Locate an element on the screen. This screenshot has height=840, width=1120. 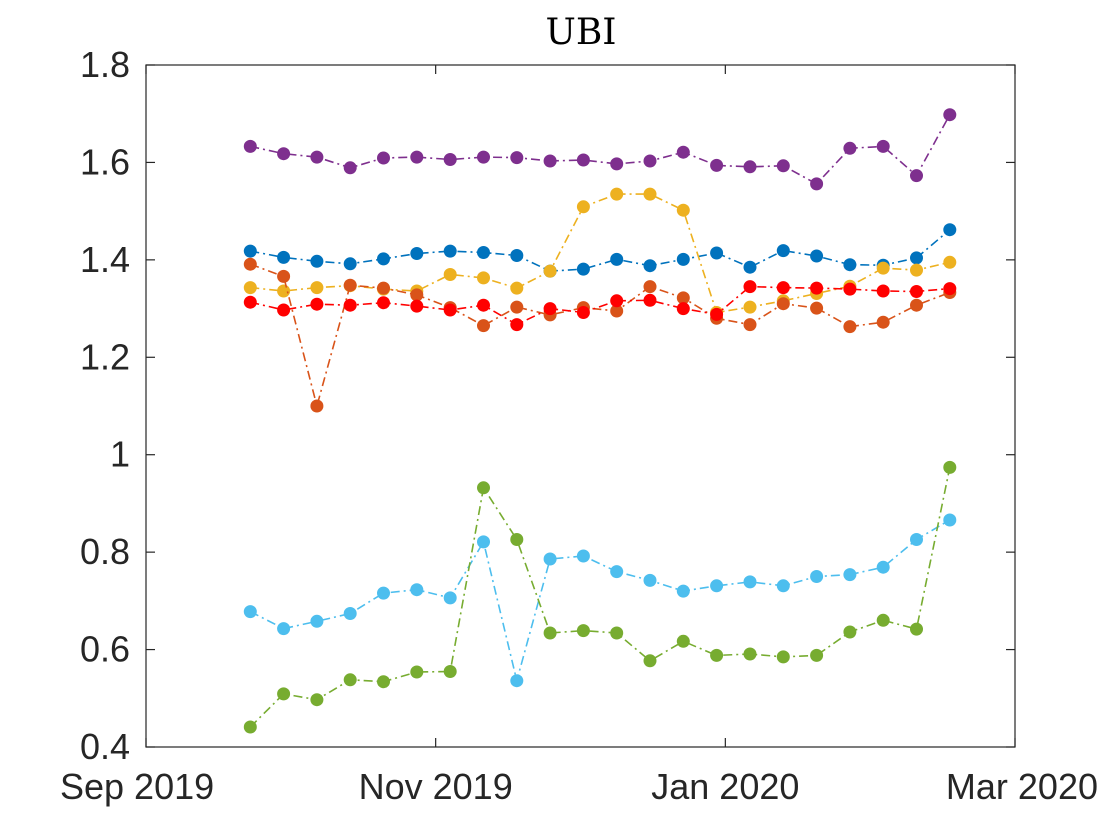
x-tick-label: Jan 2020 is located at coordinates (725, 786).